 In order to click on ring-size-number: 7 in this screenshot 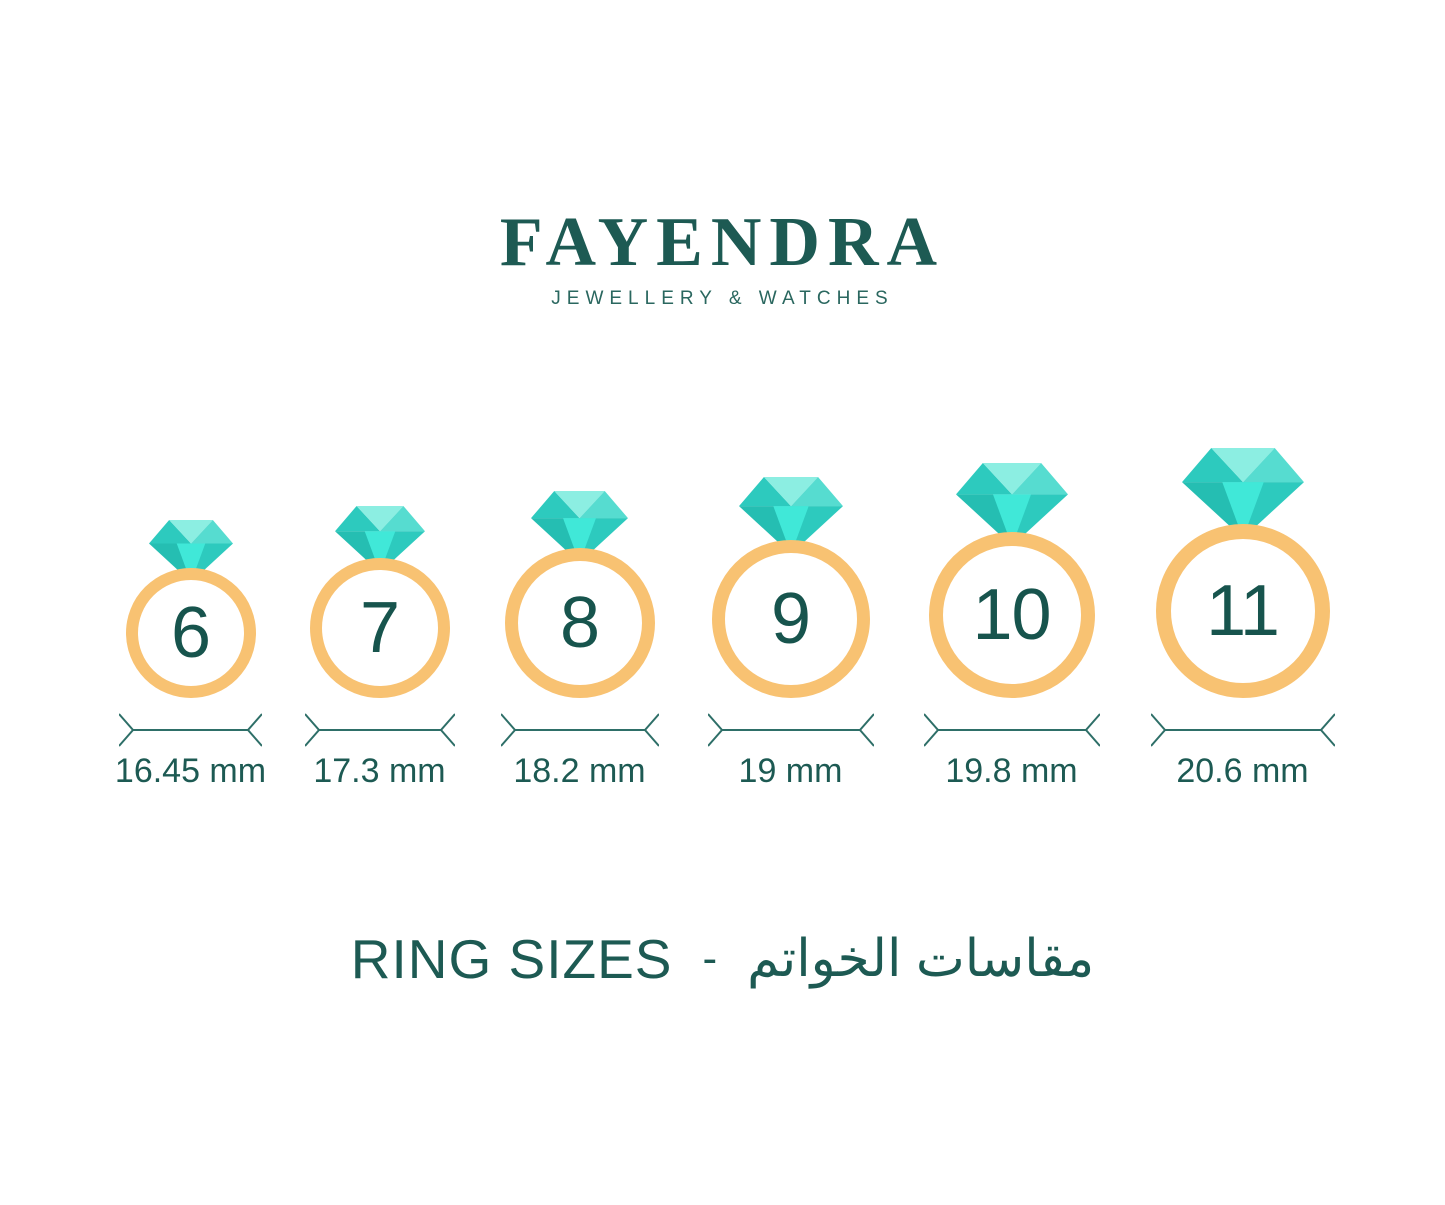, I will do `click(379, 628)`.